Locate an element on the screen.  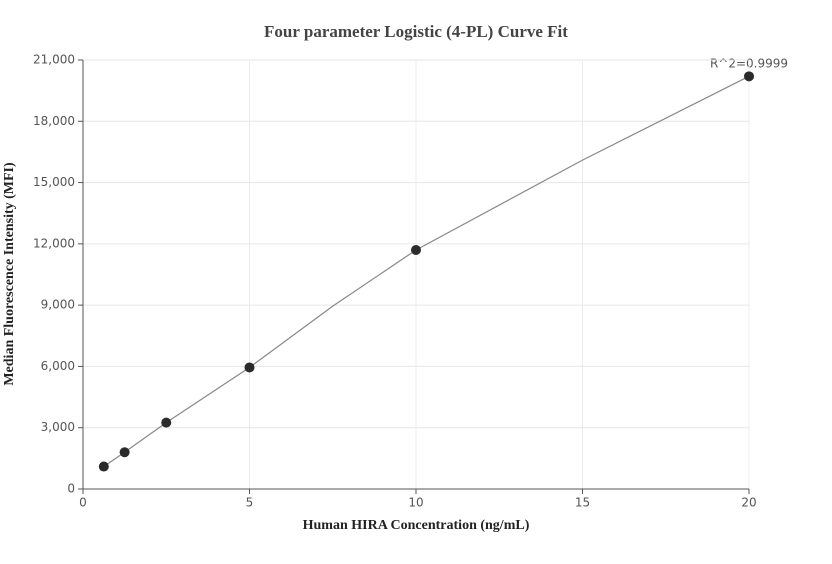
y-tick-label: 9,000 is located at coordinates (58, 305).